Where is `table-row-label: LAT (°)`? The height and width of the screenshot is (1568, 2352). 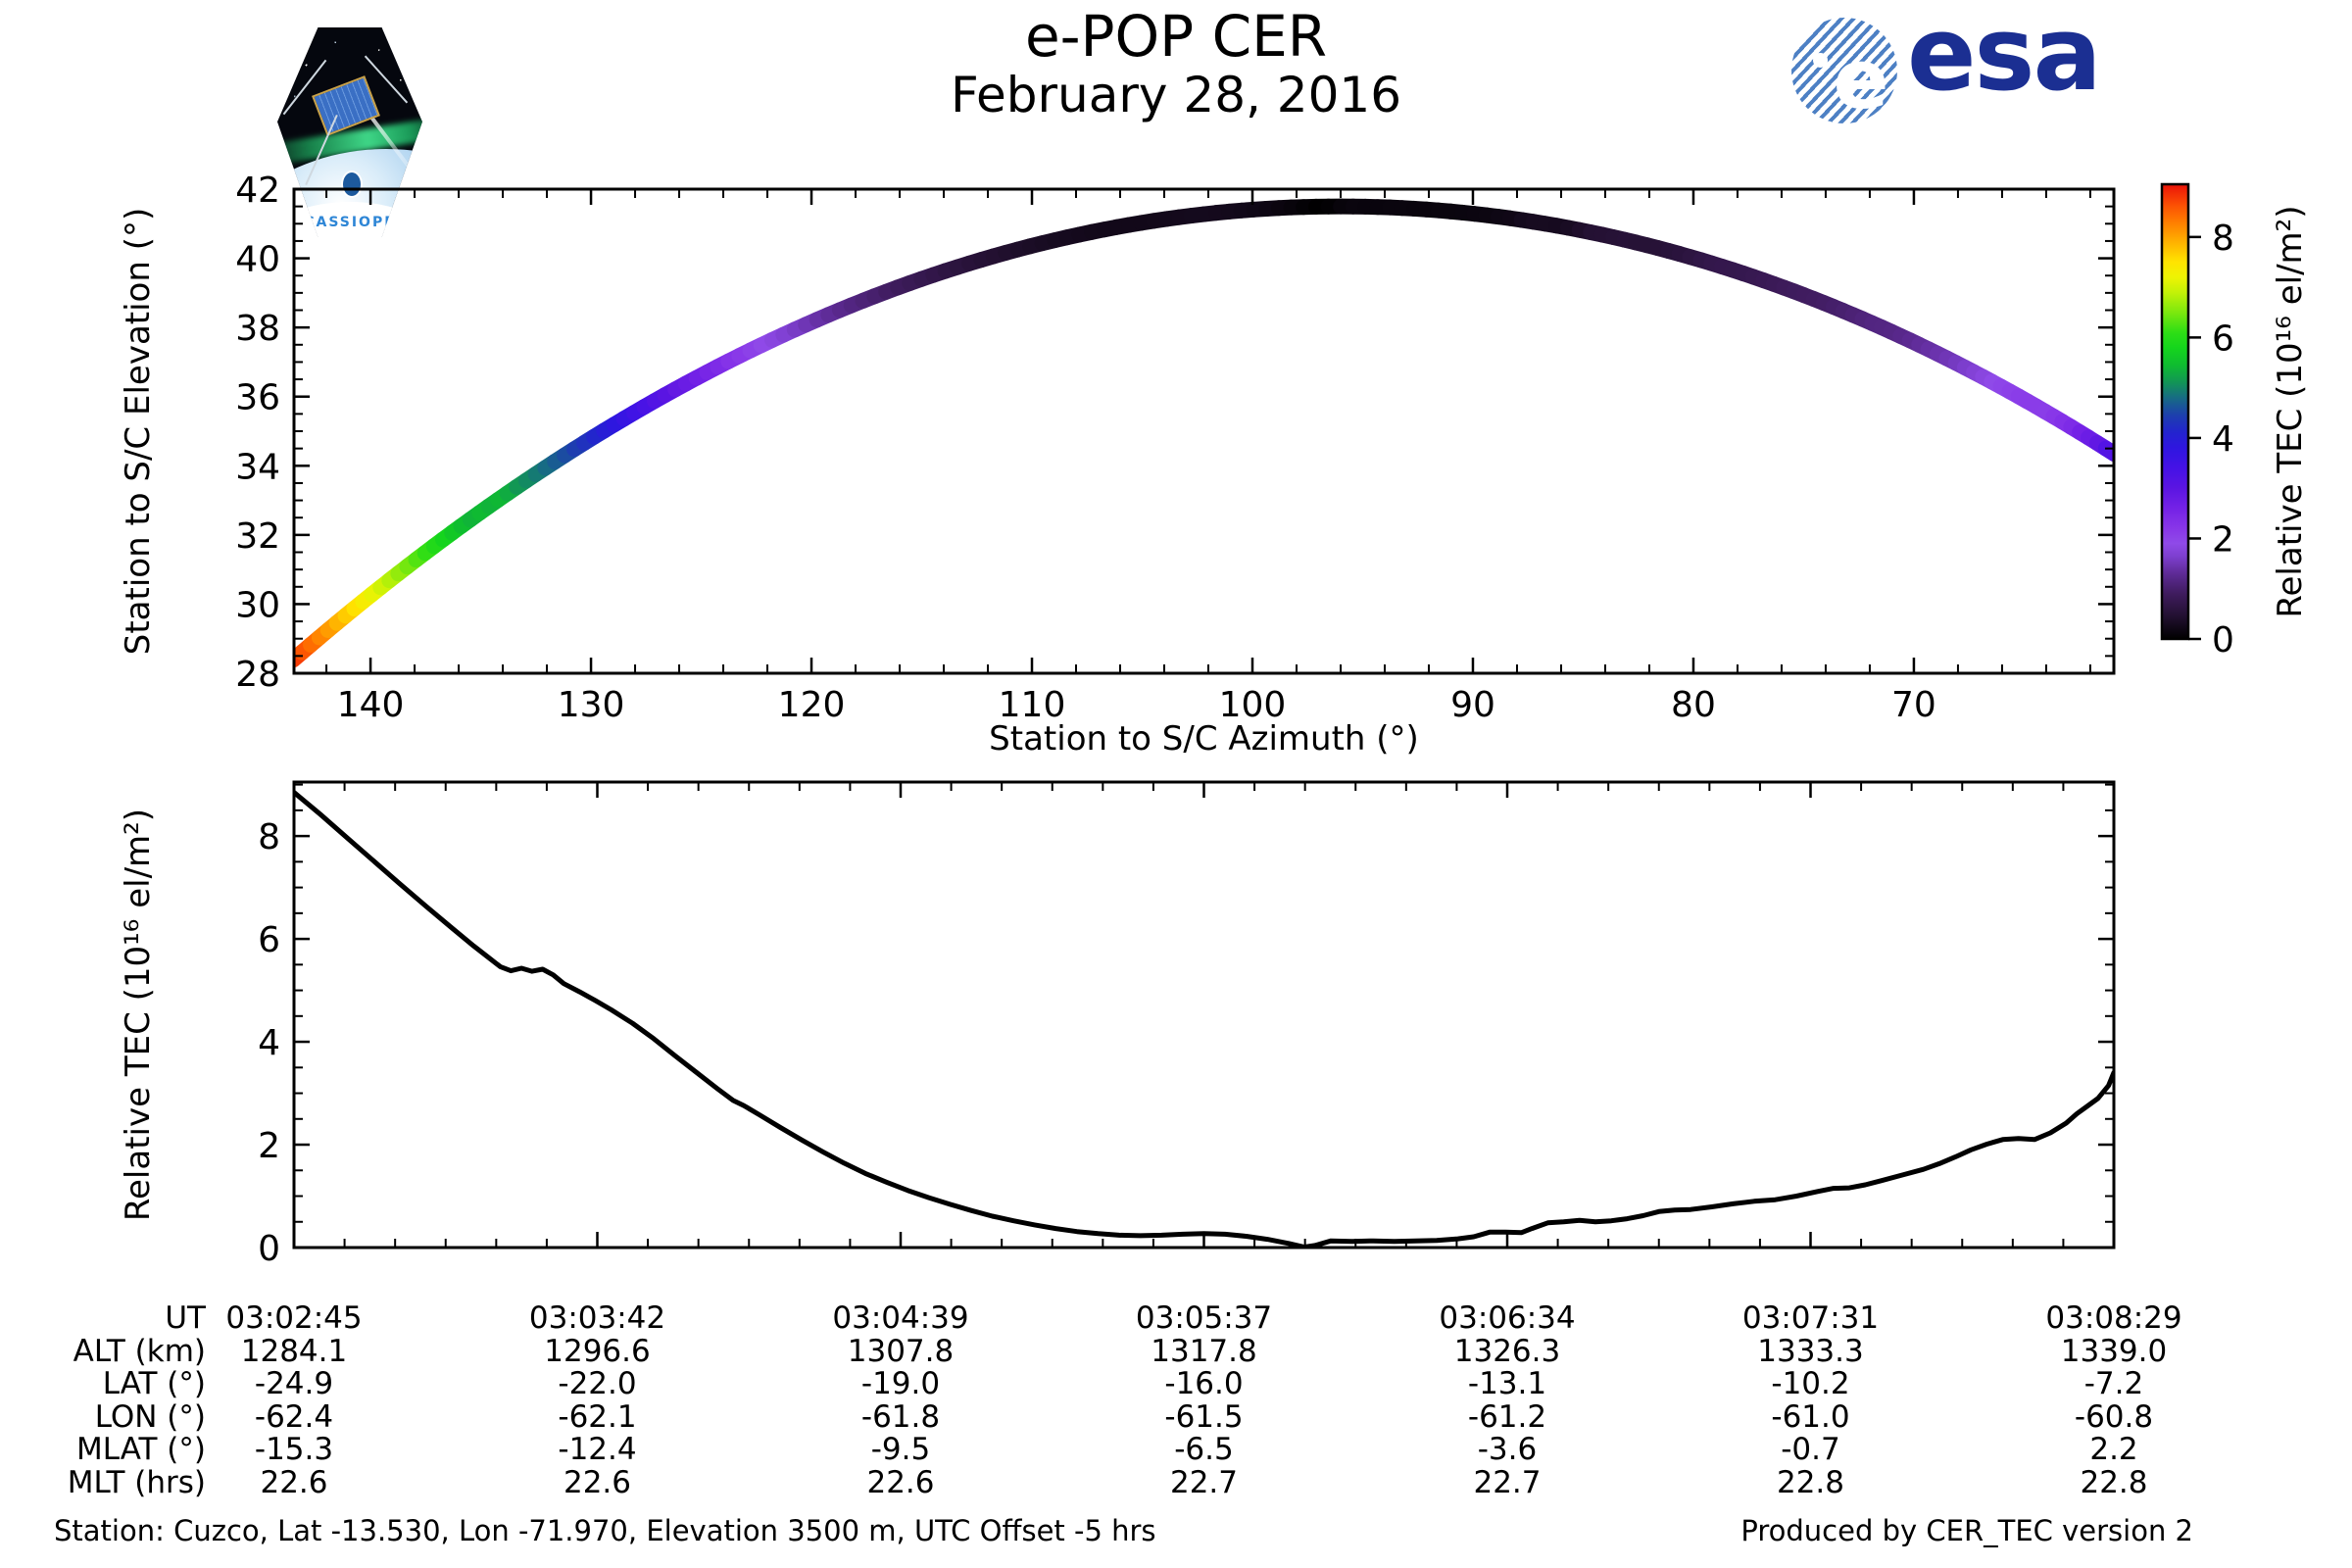
table-row-label: LAT (°) is located at coordinates (154, 1384).